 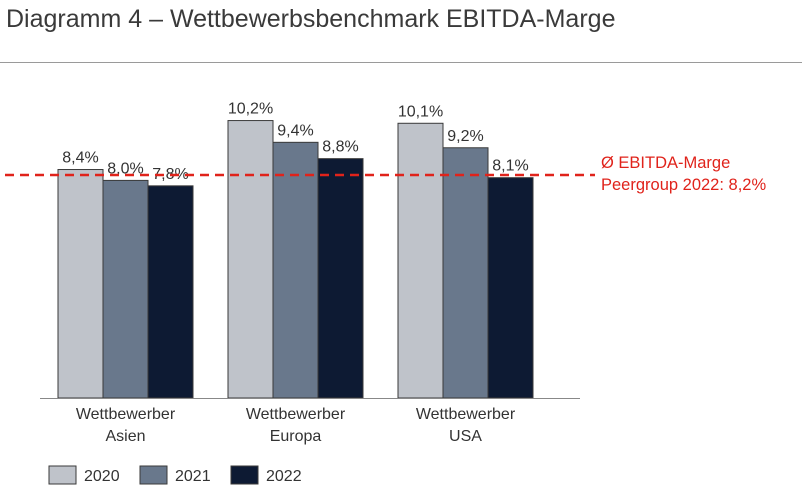 I want to click on category-label-0-0: Wettbewerber, so click(x=126, y=414).